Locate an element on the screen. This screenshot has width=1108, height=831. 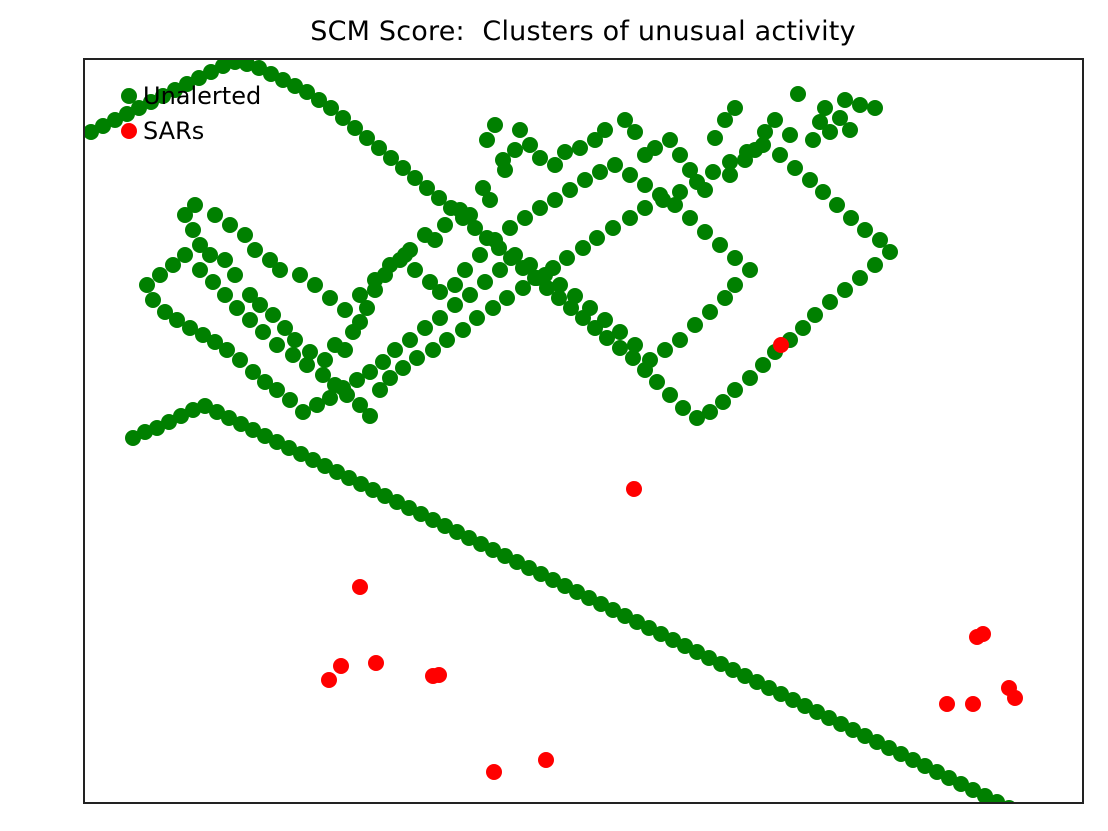
legend-item-sars: SARs is located at coordinates (191, 130).